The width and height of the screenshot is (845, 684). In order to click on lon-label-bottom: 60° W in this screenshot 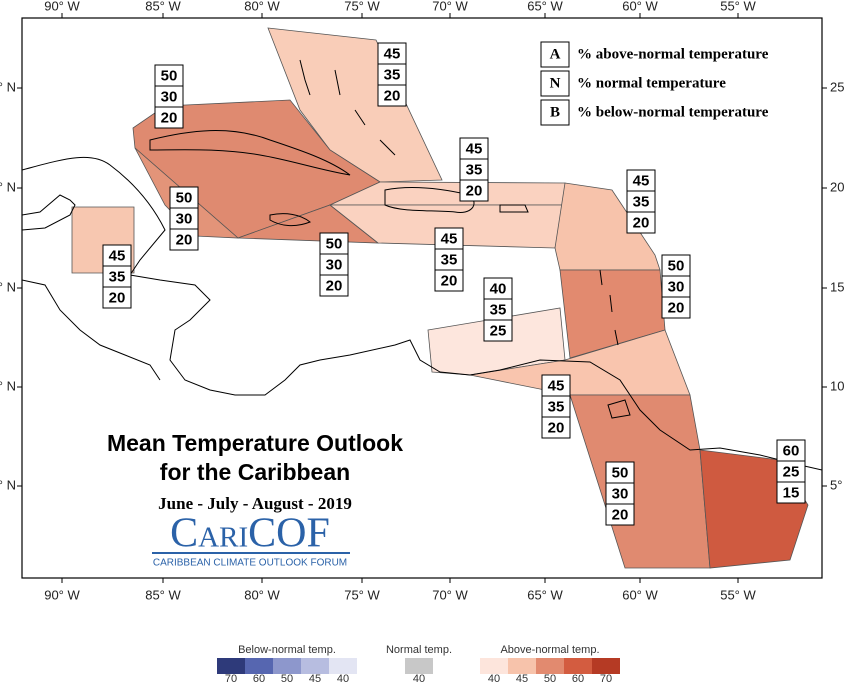, I will do `click(640, 594)`.